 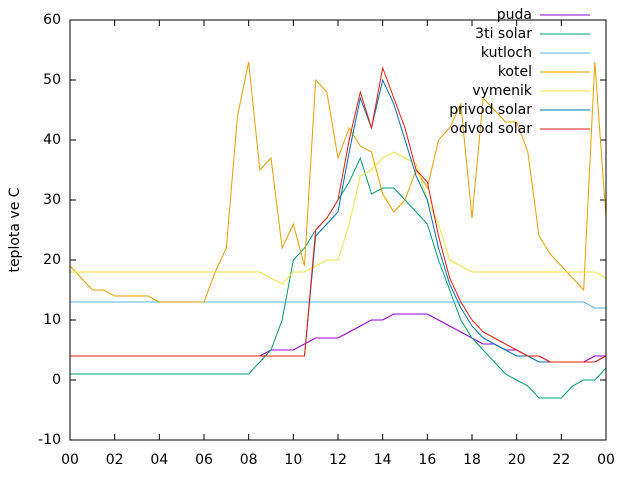 What do you see at coordinates (52, 320) in the screenshot?
I see `y-tick-label: 10` at bounding box center [52, 320].